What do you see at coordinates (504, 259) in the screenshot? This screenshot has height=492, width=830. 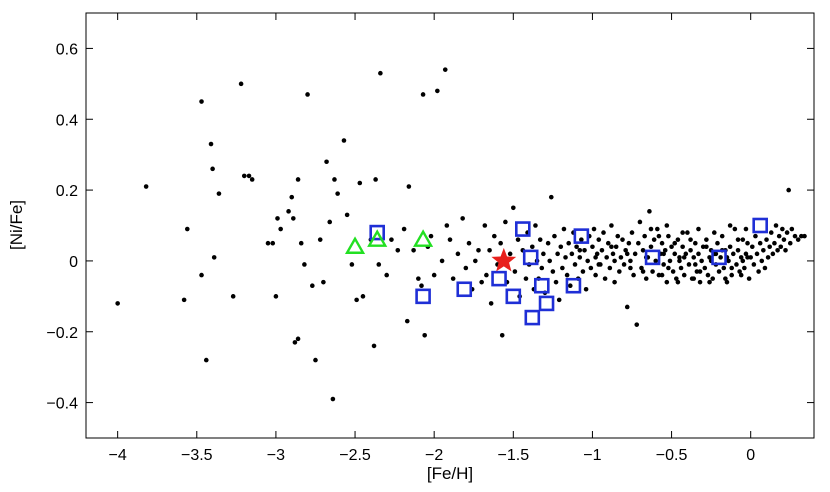 I see `data-point-star` at bounding box center [504, 259].